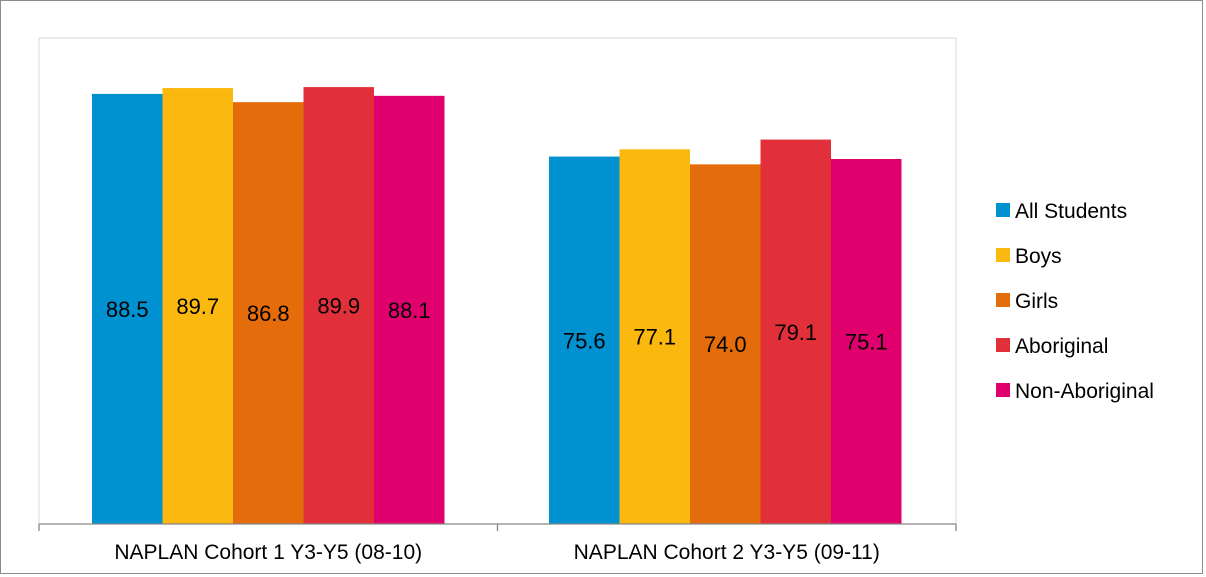 The width and height of the screenshot is (1206, 577). Describe the element at coordinates (1036, 301) in the screenshot. I see `legend-label: Girls` at that location.